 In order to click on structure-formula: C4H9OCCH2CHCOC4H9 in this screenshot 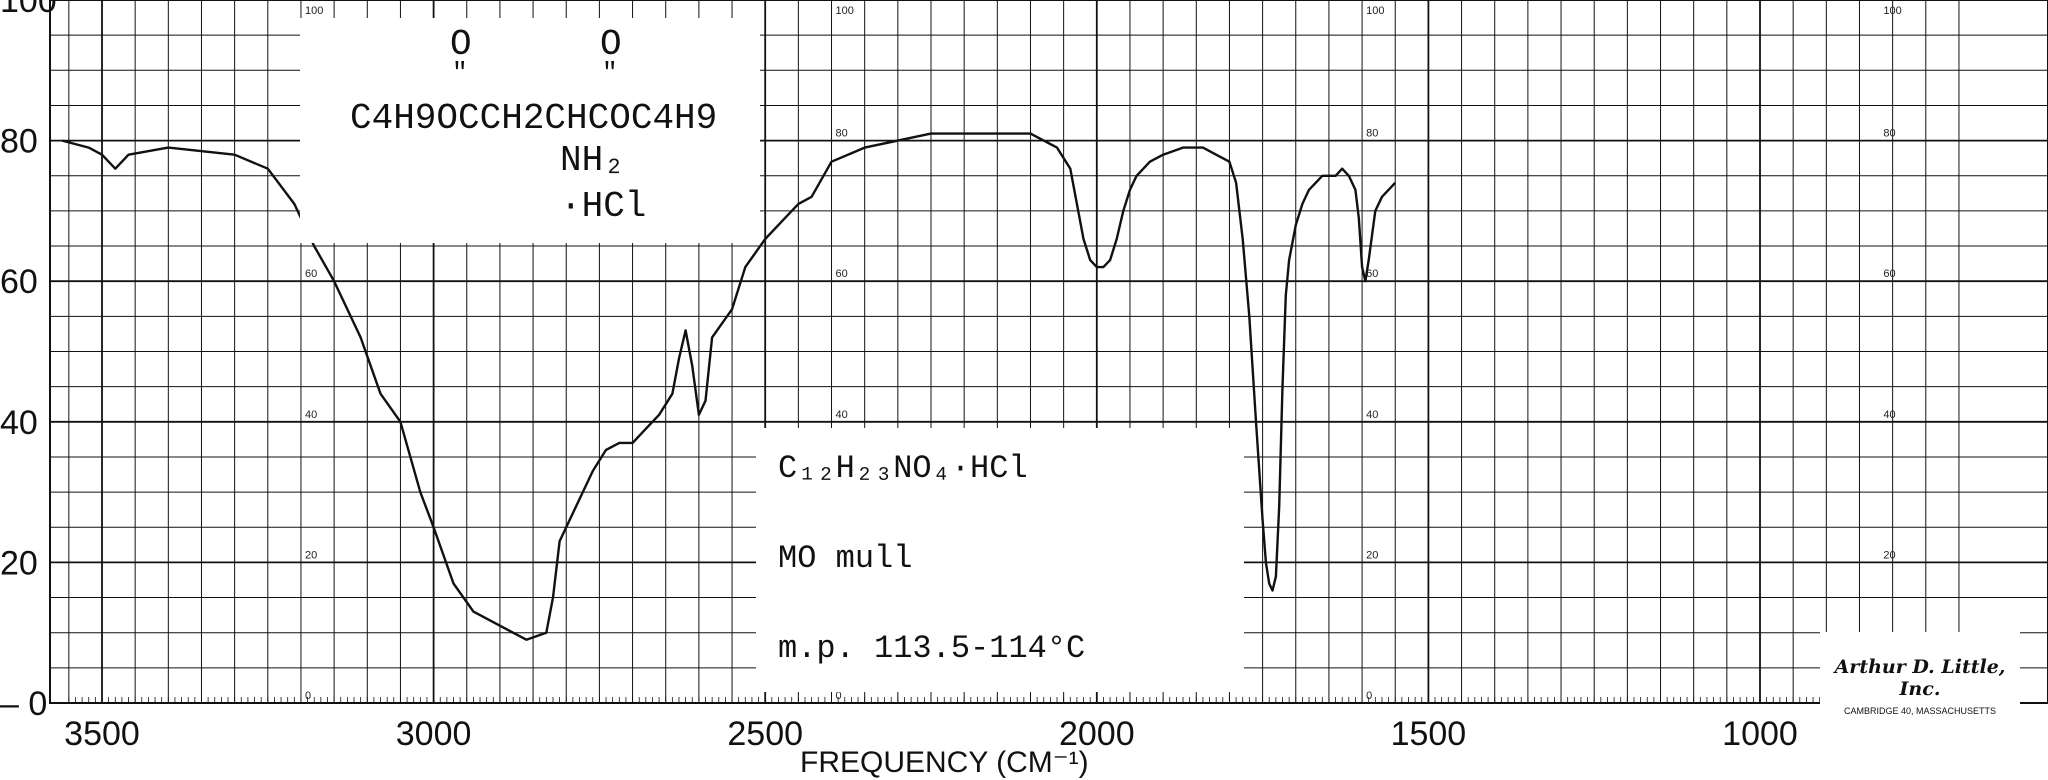, I will do `click(534, 118)`.